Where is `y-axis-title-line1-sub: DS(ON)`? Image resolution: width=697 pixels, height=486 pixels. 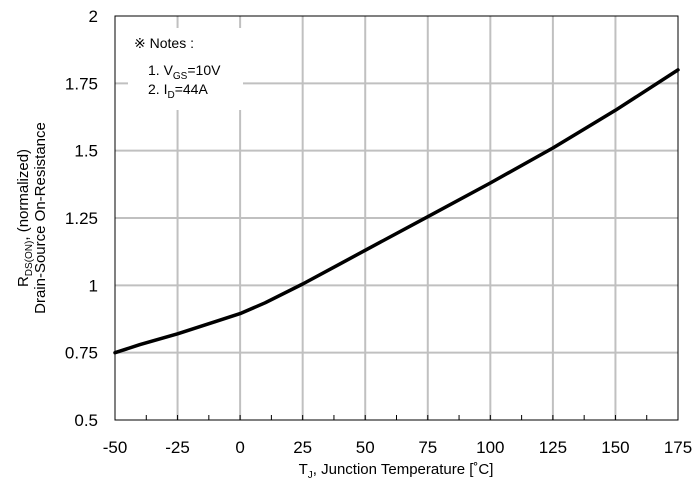 y-axis-title-line1-sub: DS(ON) is located at coordinates (29, 259).